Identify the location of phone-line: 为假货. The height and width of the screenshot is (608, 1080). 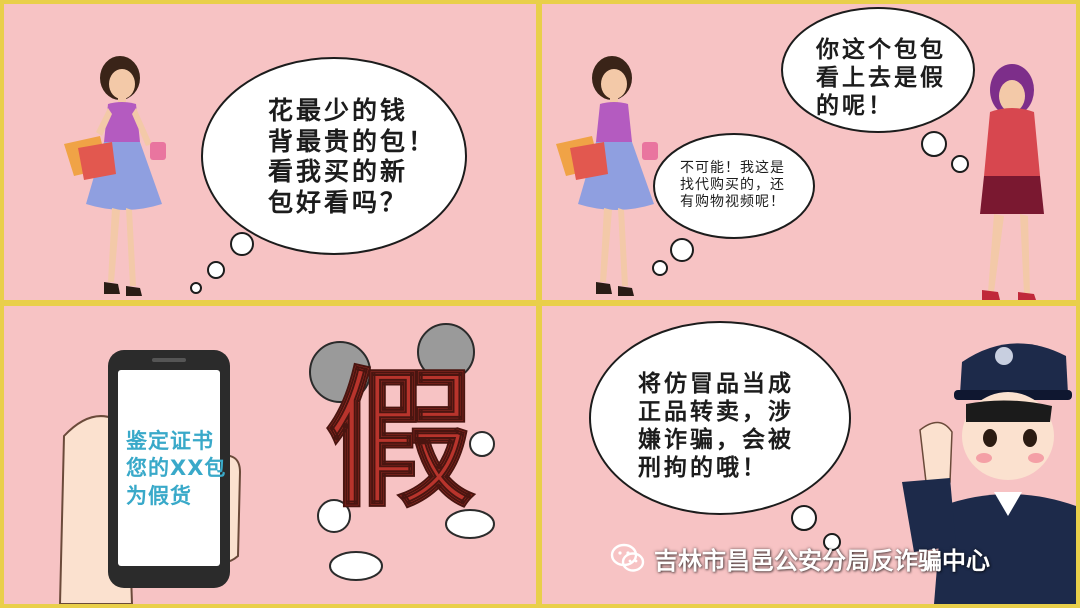
(159, 495).